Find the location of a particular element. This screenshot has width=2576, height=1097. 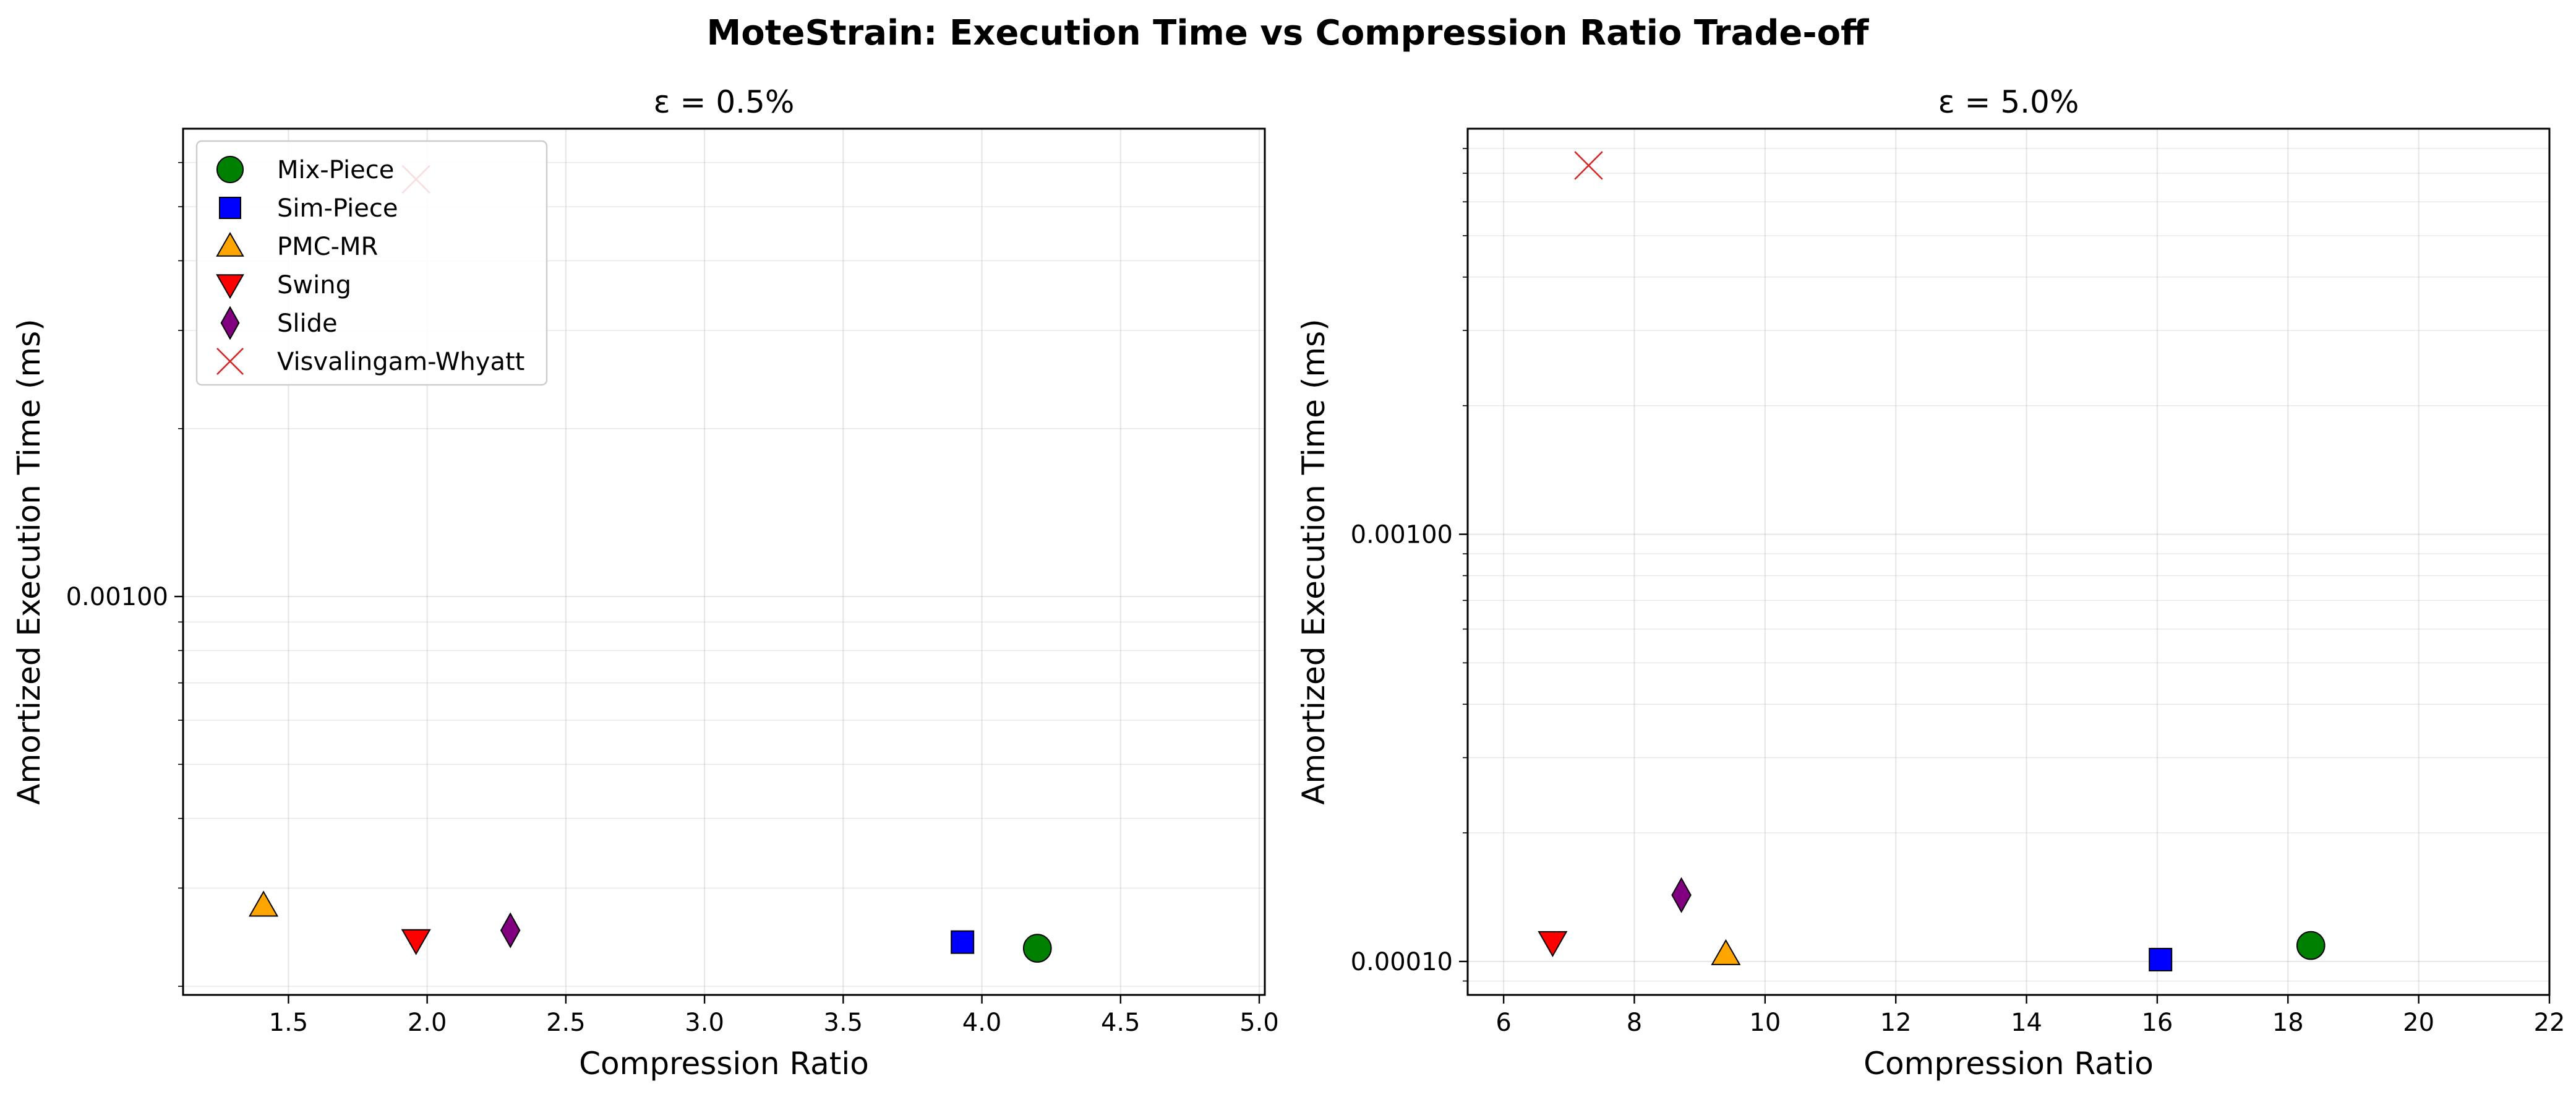

x-tick-label: 20 is located at coordinates (2418, 1023).